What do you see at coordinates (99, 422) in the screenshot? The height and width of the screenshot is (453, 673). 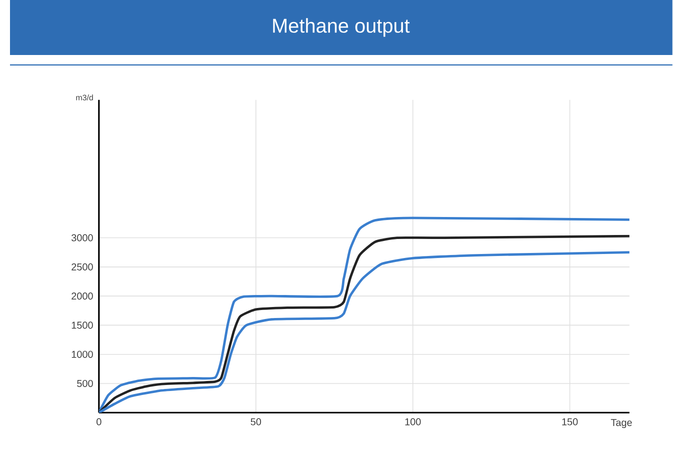 I see `x-tick-label: 0` at bounding box center [99, 422].